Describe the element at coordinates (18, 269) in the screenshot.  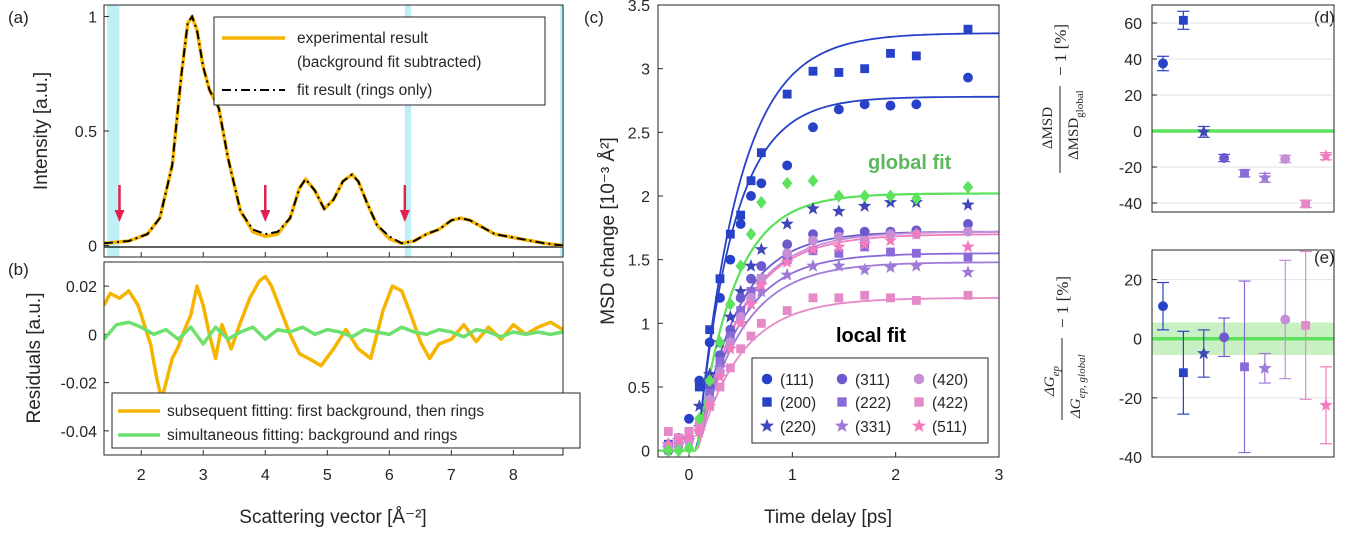
I see `panel-label-b: (b)` at that location.